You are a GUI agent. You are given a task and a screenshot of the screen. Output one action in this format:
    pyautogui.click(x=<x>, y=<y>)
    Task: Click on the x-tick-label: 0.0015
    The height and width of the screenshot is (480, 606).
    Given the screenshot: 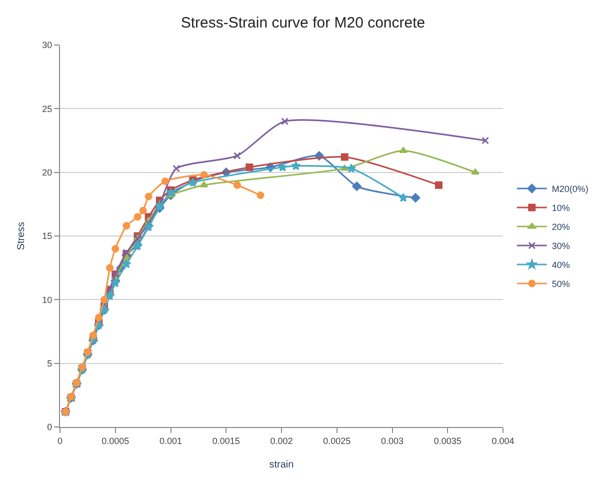 What is the action you would take?
    pyautogui.click(x=226, y=441)
    